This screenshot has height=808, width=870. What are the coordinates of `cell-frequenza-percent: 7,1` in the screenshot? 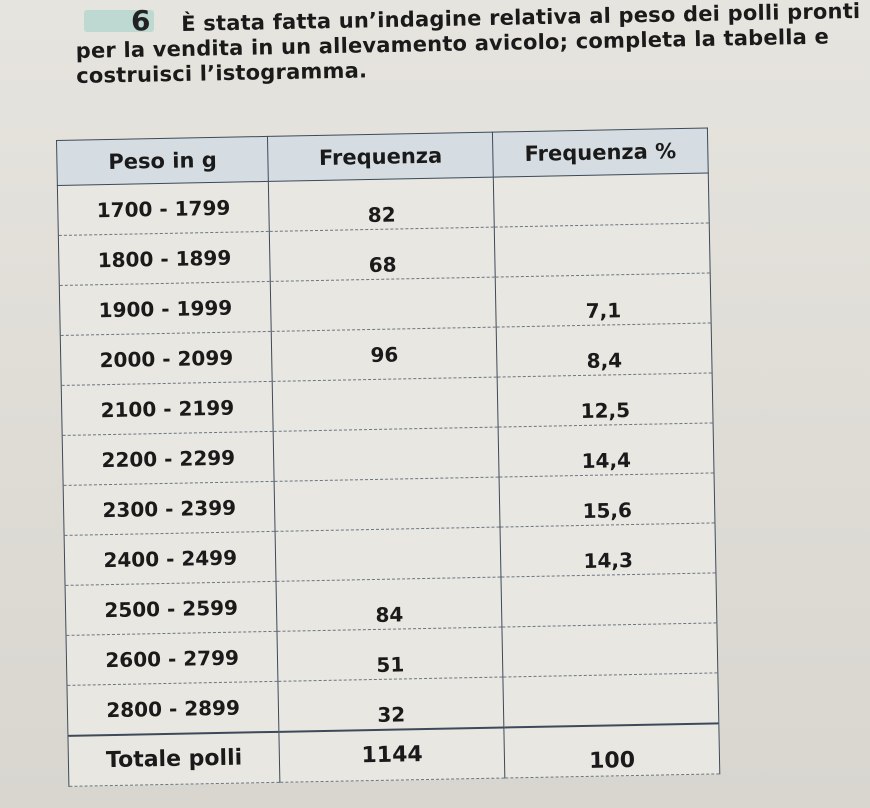 It's located at (603, 300).